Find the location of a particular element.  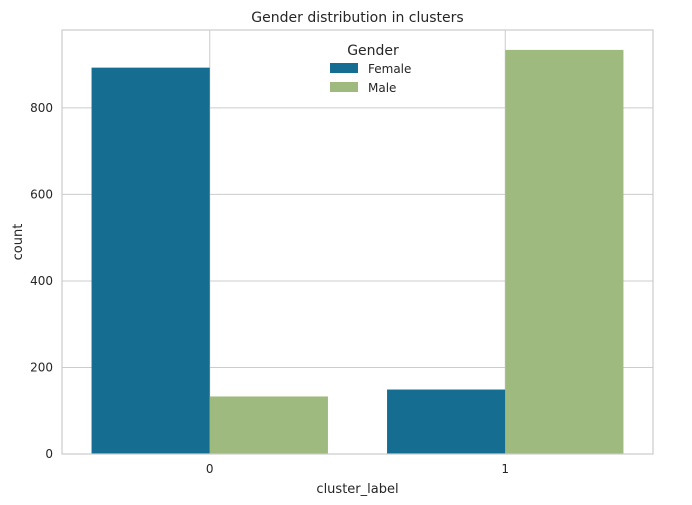

chart-title: Gender distribution in clusters is located at coordinates (357, 18).